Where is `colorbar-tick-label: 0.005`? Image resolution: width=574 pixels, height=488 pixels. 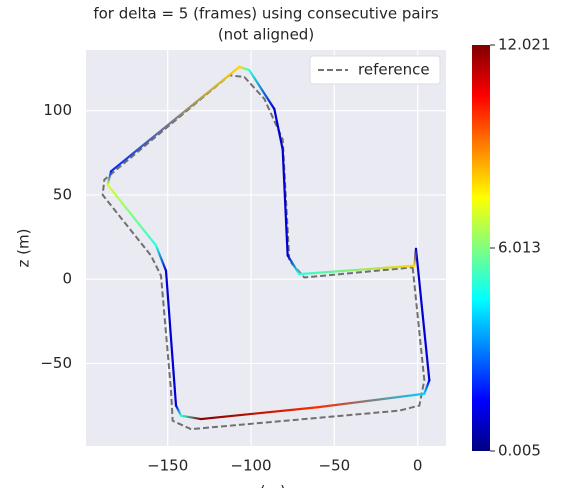 colorbar-tick-label: 0.005 is located at coordinates (519, 451).